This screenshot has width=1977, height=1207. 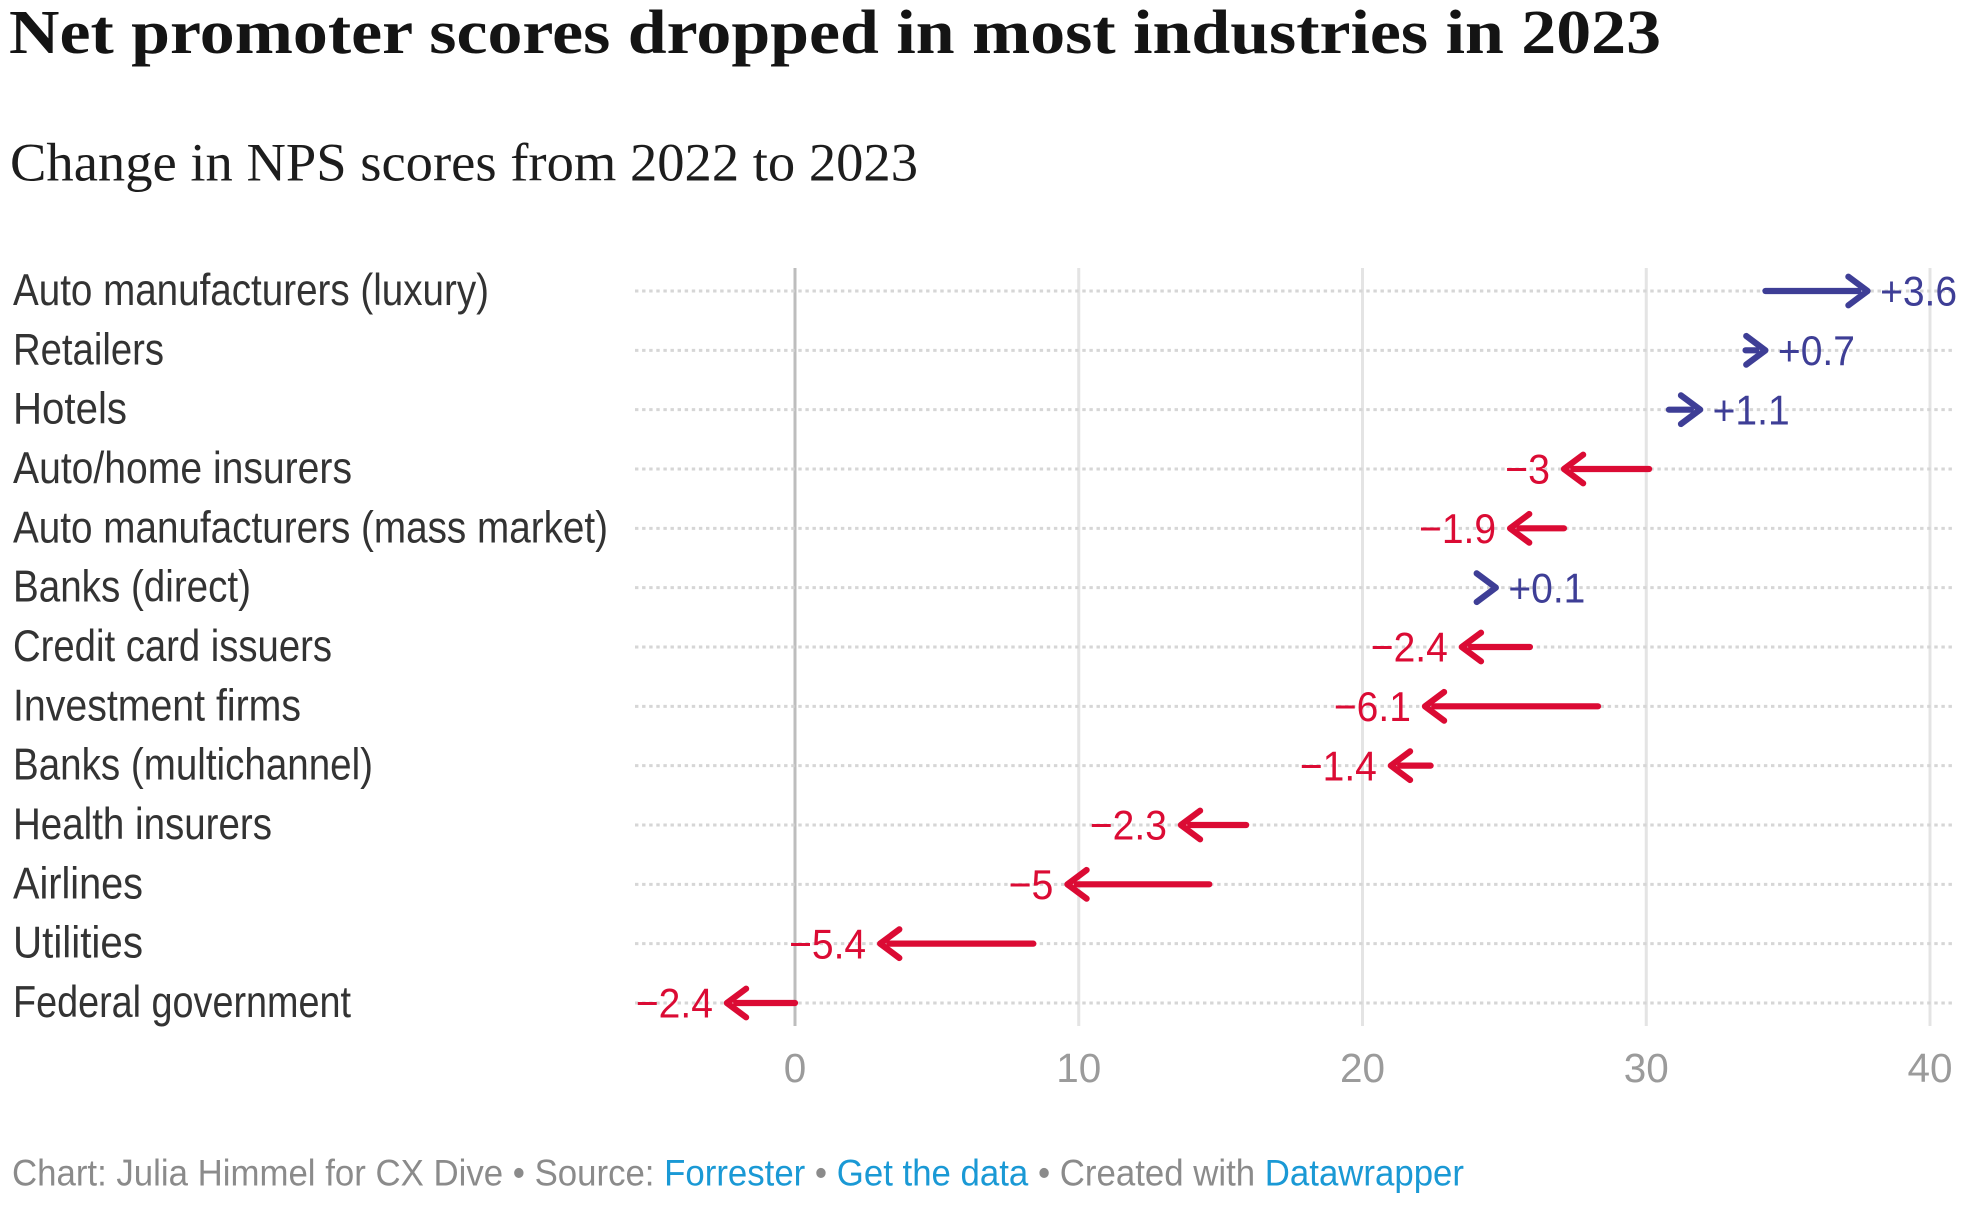 What do you see at coordinates (88, 349) in the screenshot?
I see `svg-text: Retailers` at bounding box center [88, 349].